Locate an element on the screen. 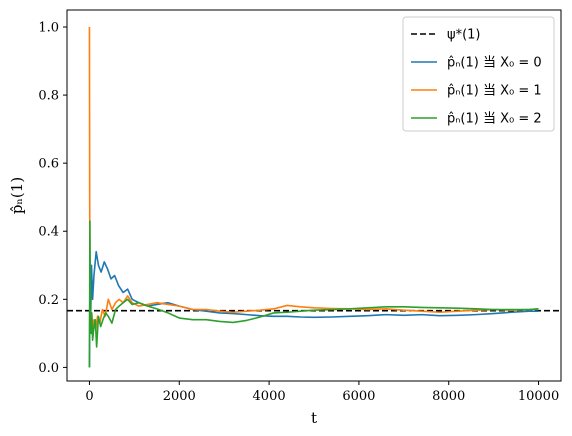 This screenshot has height=436, width=572. x-tick-label: 8000 is located at coordinates (448, 396).